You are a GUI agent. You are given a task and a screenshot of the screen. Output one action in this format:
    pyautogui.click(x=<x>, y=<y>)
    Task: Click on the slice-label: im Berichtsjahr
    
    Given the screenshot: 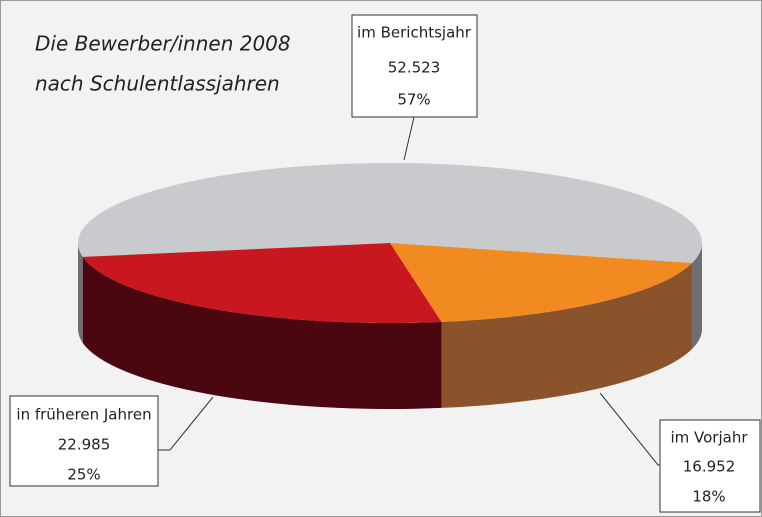 What is the action you would take?
    pyautogui.click(x=414, y=33)
    